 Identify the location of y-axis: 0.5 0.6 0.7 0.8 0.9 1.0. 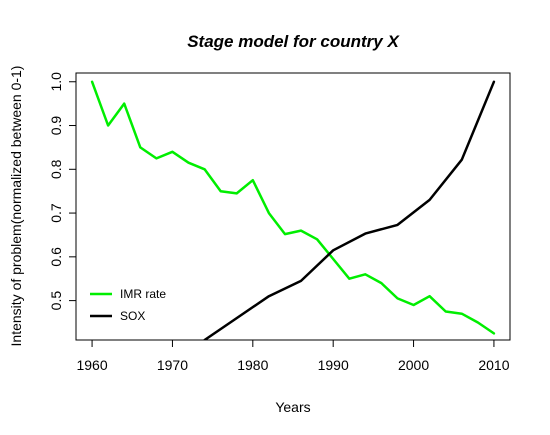
(62, 191).